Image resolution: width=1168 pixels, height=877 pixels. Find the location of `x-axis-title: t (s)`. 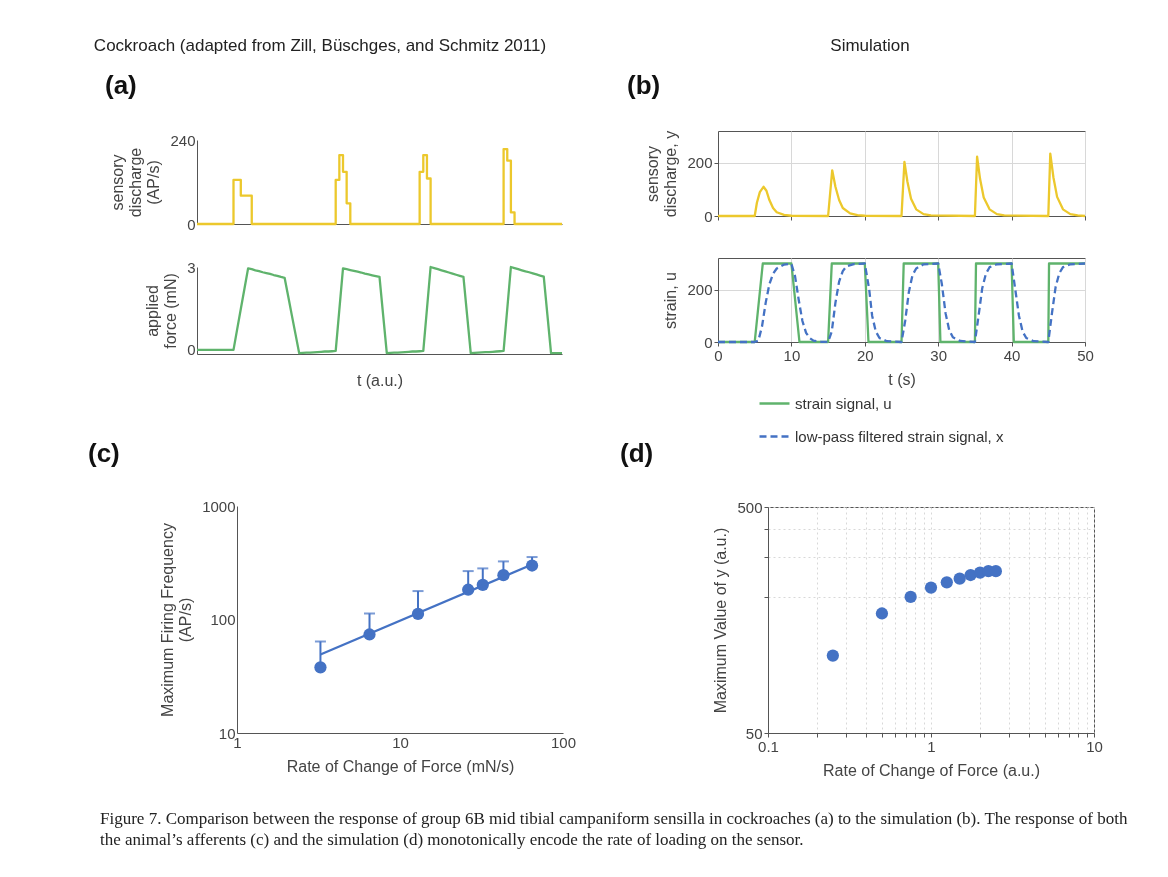

x-axis-title: t (s) is located at coordinates (902, 379).